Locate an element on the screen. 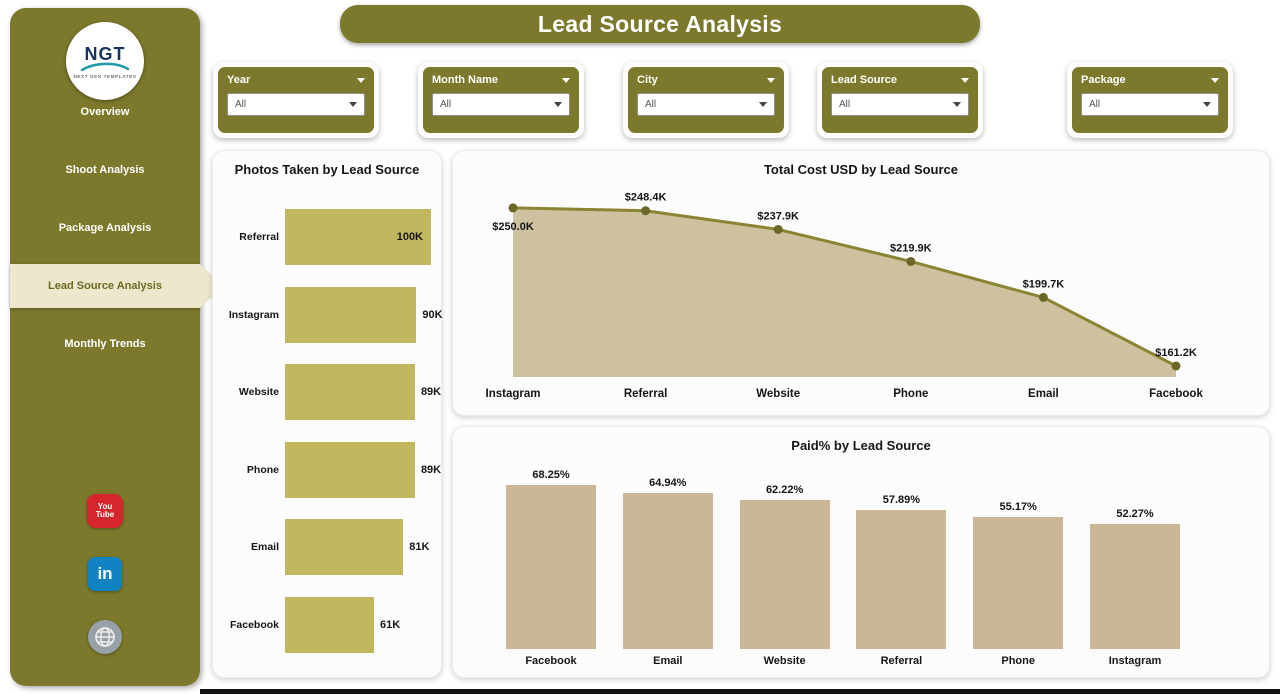 The width and height of the screenshot is (1280, 694). filter-box: Package All is located at coordinates (1150, 100).